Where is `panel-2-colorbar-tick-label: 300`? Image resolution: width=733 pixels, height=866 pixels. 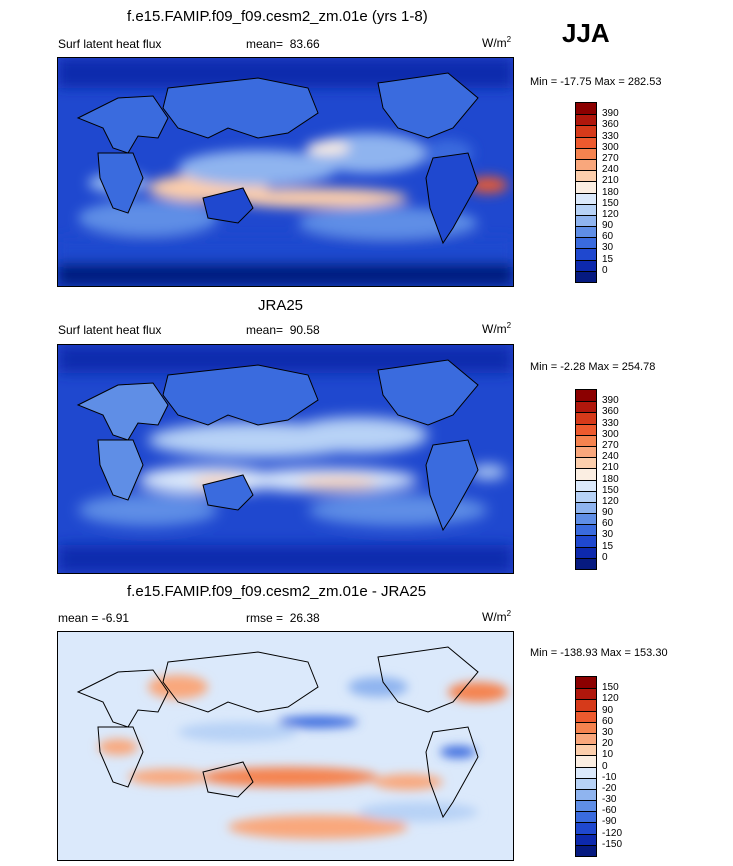
panel-2-colorbar-tick-label: 300 is located at coordinates (610, 434).